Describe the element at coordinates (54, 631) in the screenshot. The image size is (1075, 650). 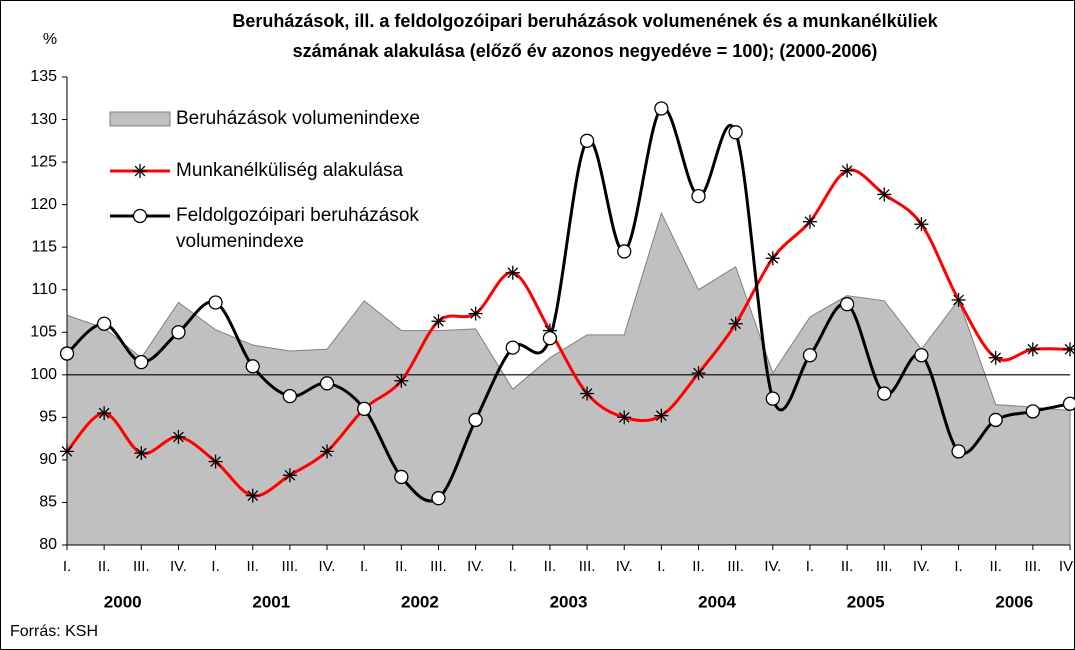
I see `source: Forrás: KSH` at that location.